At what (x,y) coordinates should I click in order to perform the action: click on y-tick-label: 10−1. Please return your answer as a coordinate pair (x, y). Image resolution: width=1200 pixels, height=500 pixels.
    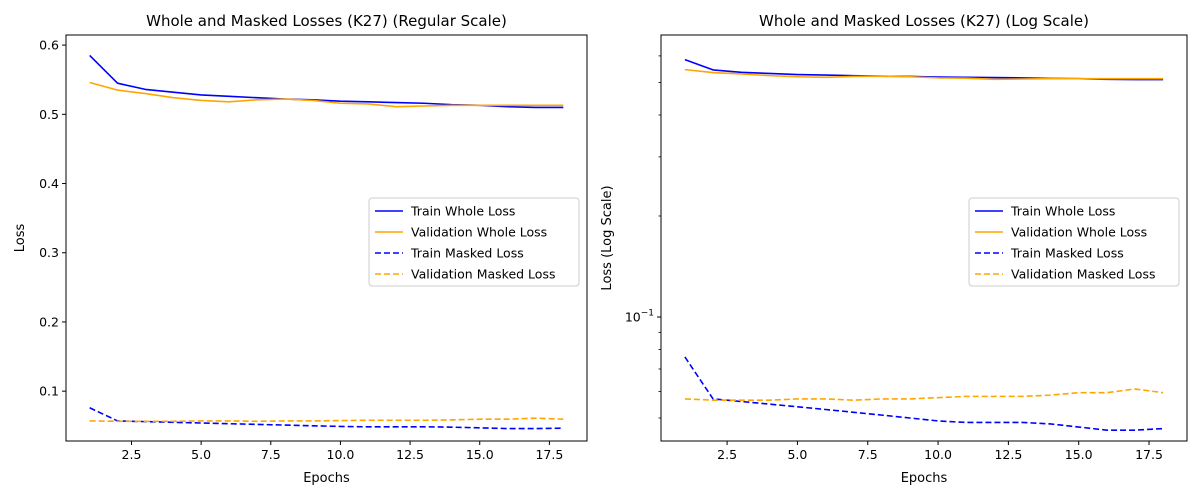
    Looking at the image, I should click on (639, 316).